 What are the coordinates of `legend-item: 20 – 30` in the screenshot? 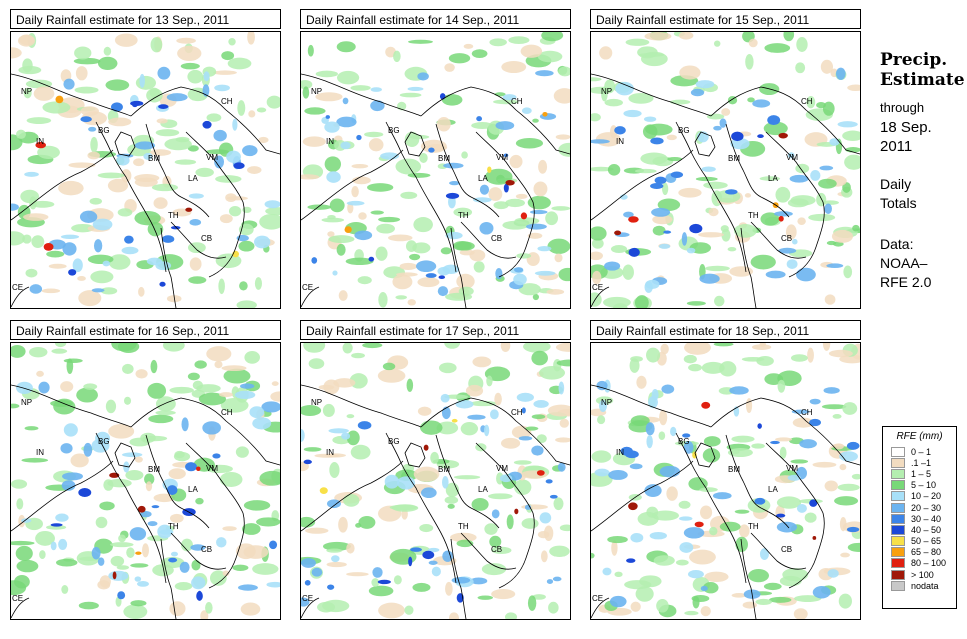 It's located at (919, 507).